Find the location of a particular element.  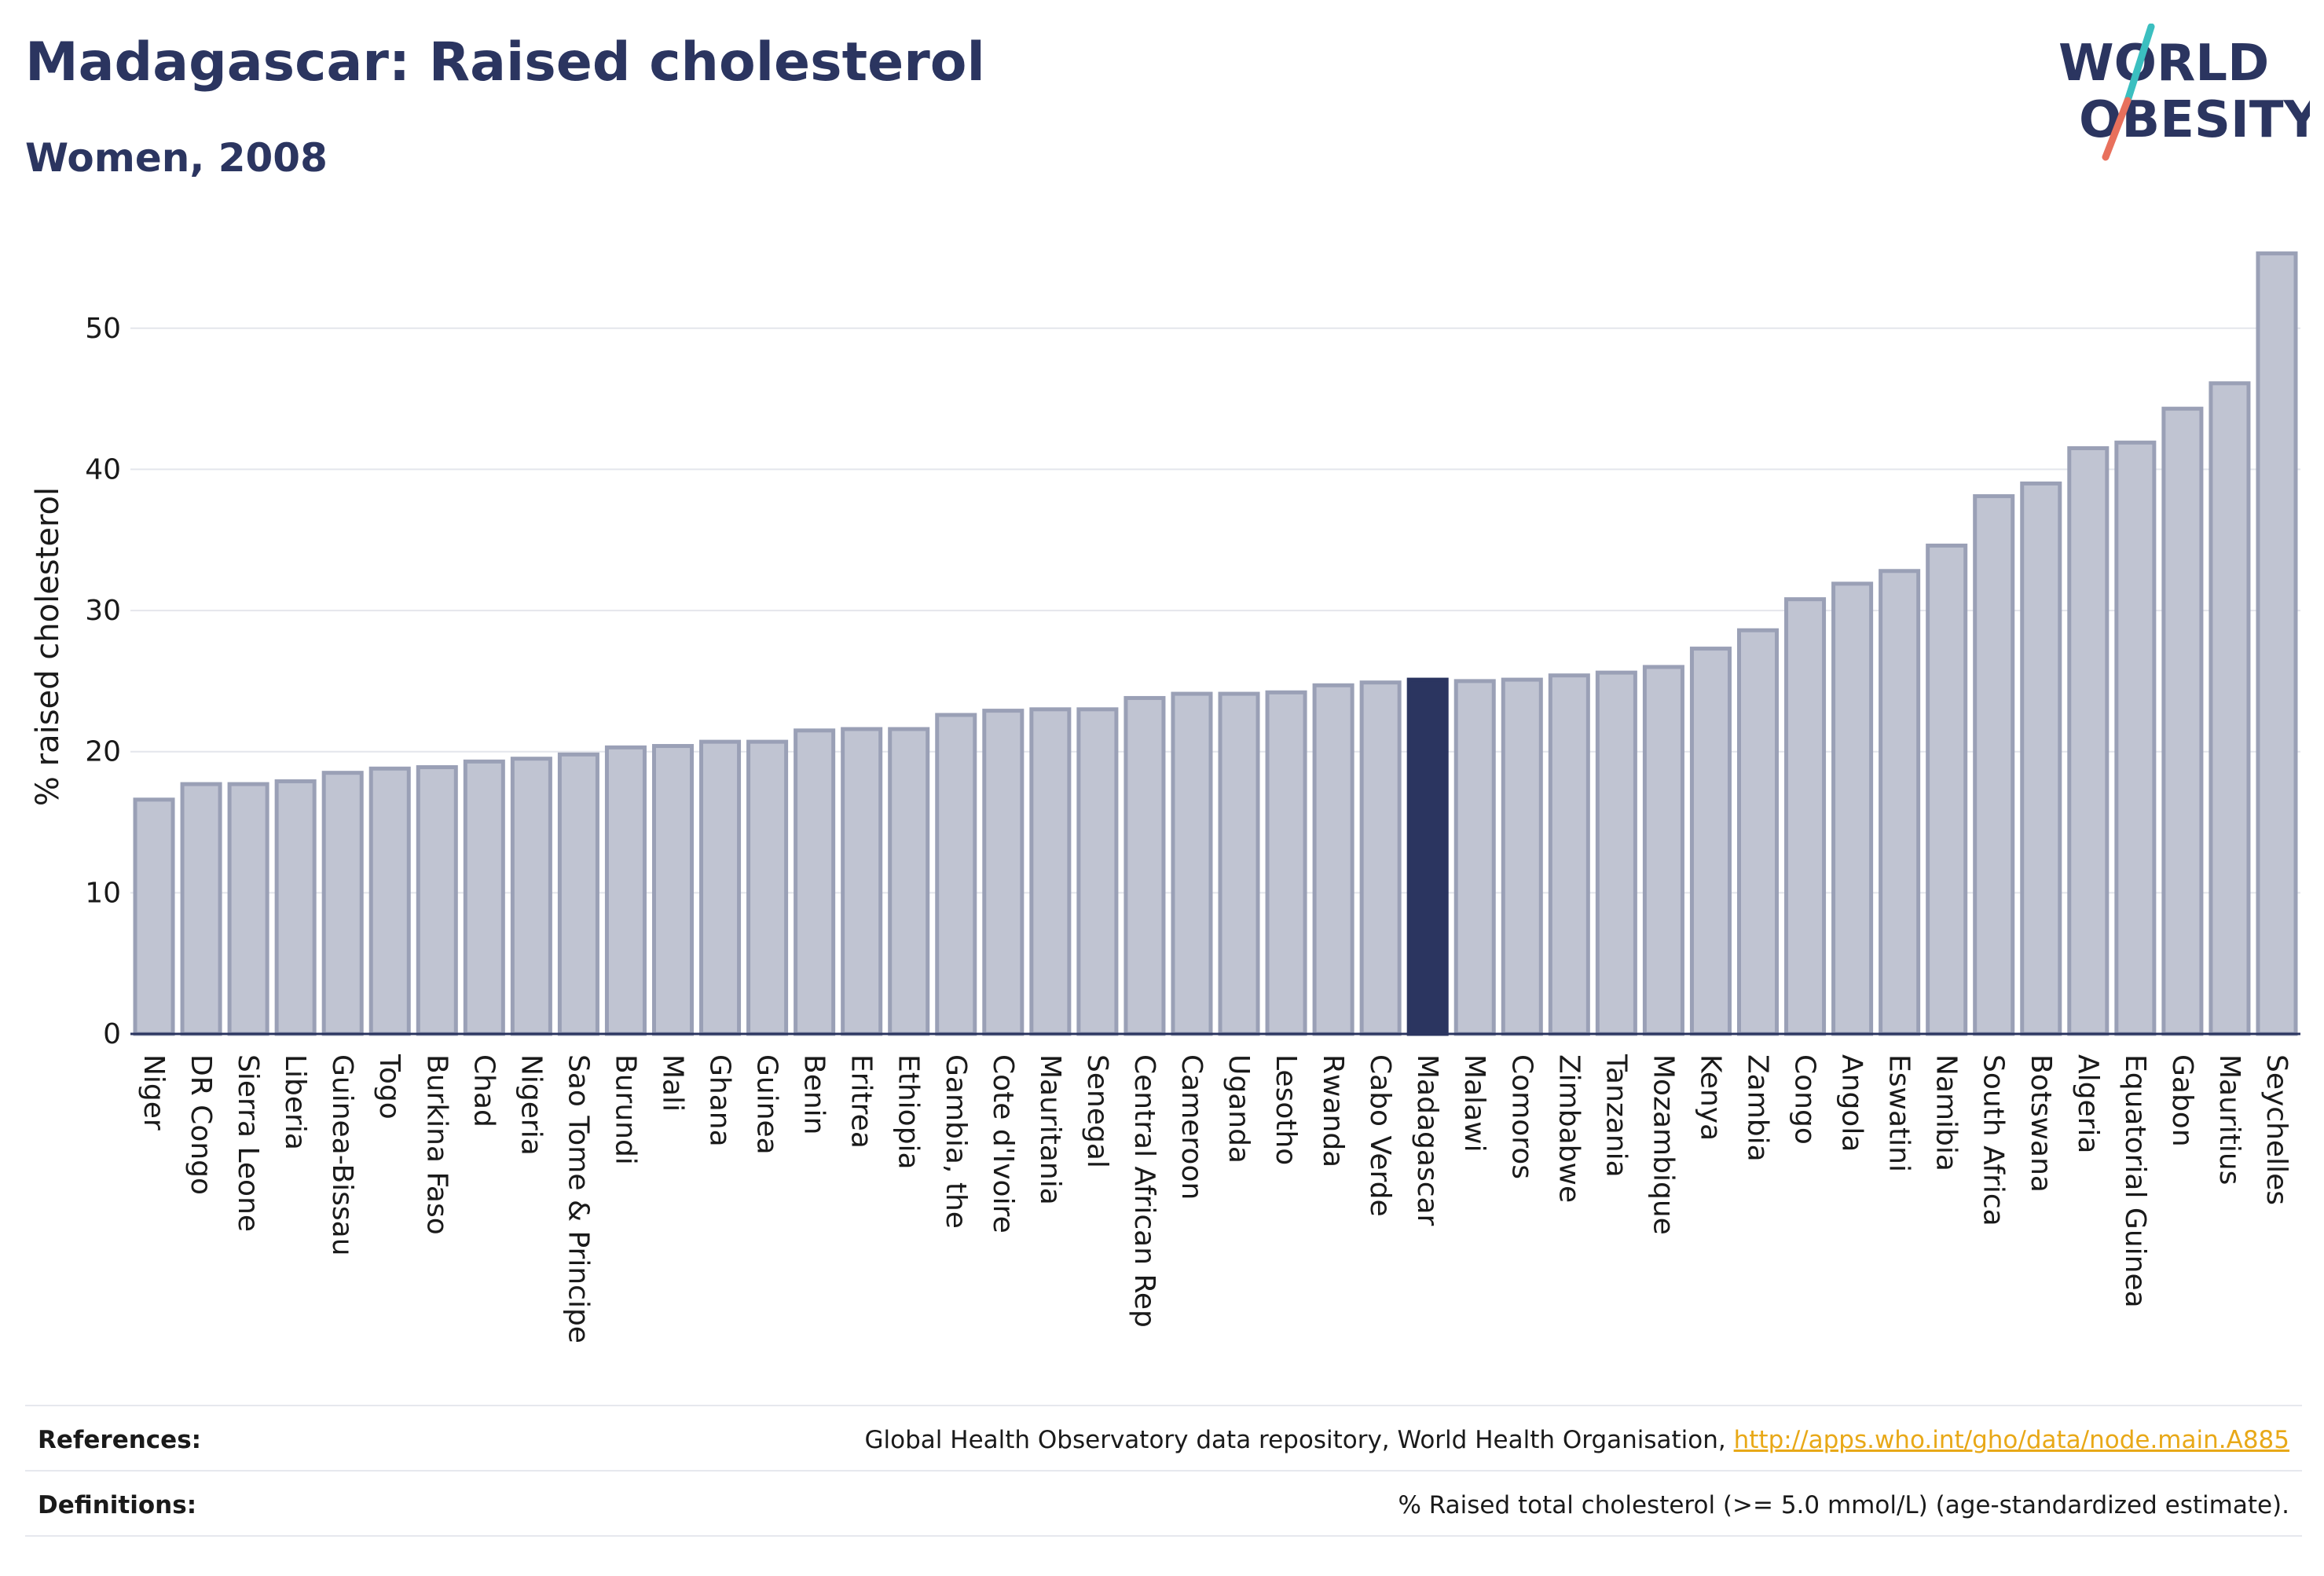

x-tick-label: Angola is located at coordinates (1852, 1103).